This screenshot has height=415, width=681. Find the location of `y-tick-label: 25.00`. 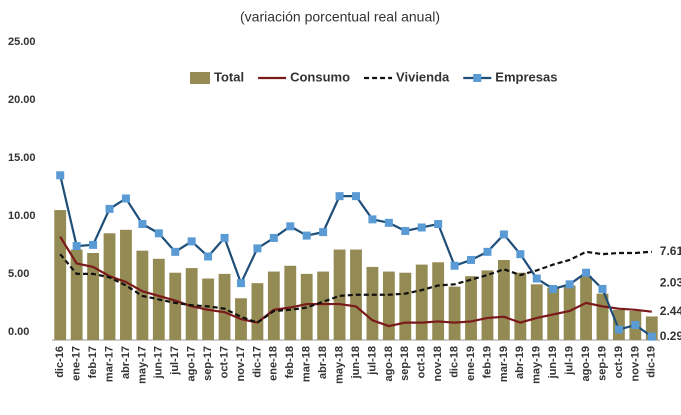

y-tick-label: 25.00 is located at coordinates (22, 42).